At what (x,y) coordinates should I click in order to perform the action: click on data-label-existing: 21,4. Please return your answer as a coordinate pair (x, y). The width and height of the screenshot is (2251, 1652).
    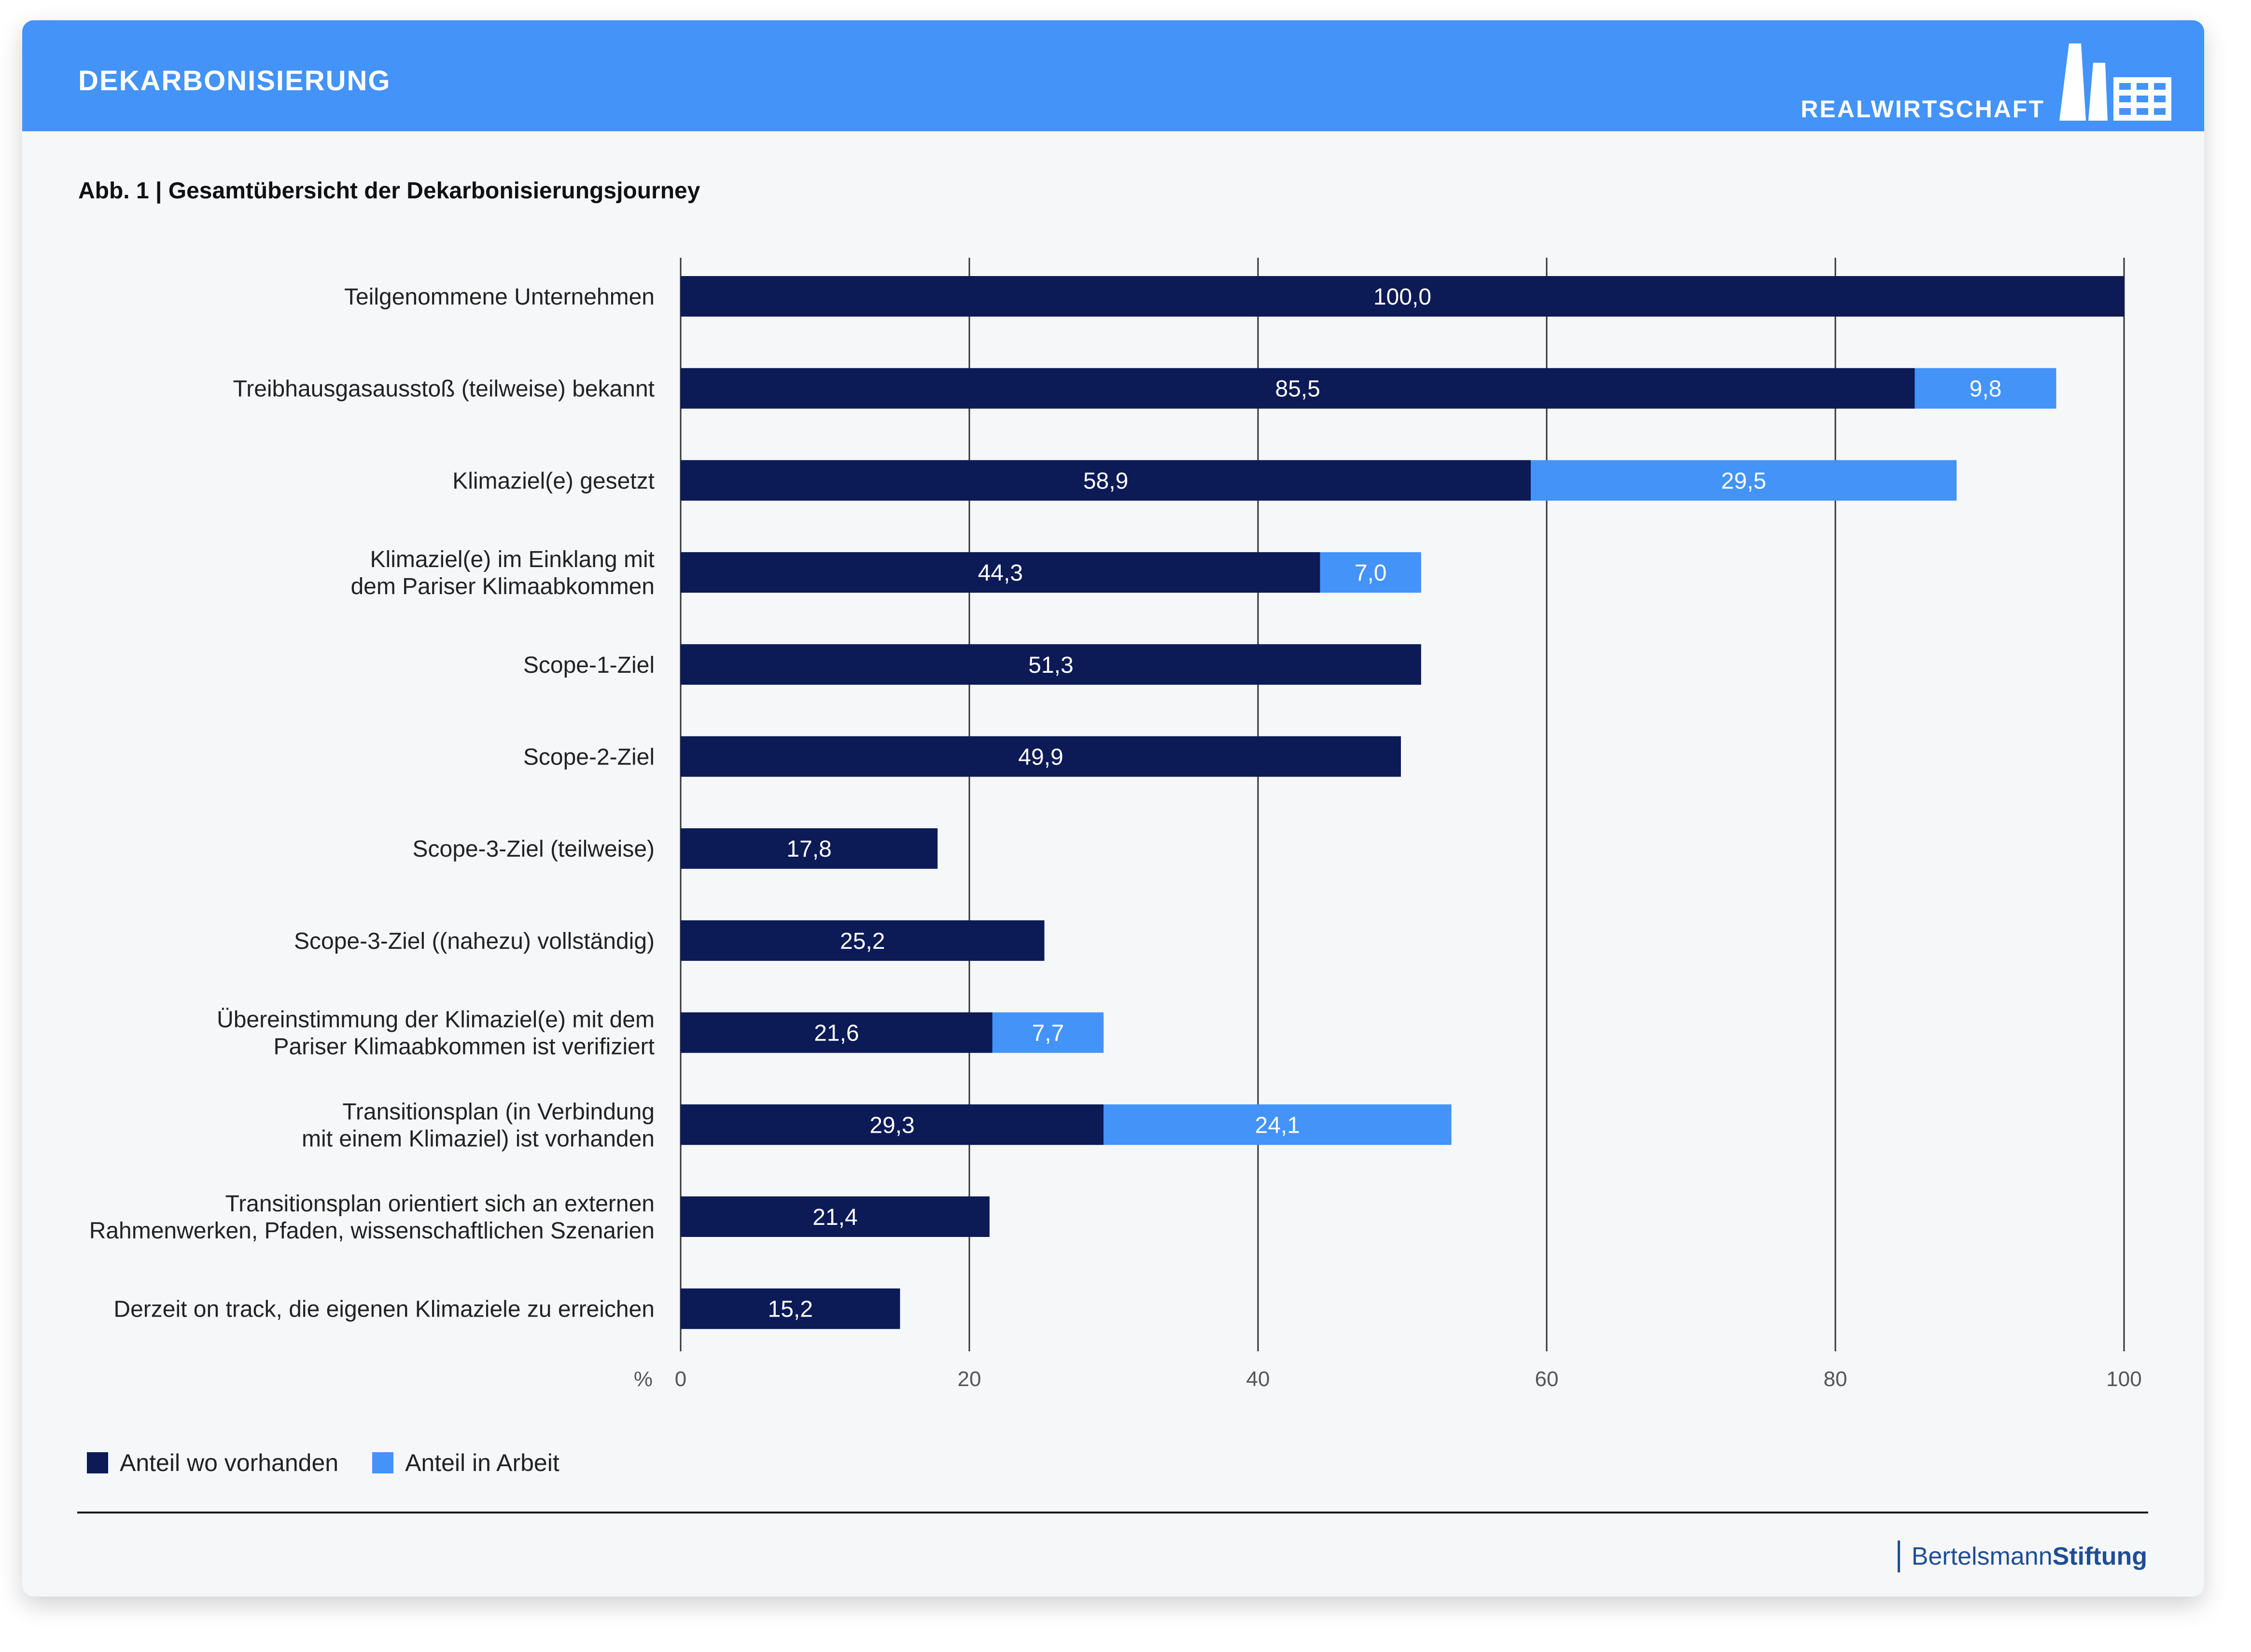
    Looking at the image, I should click on (835, 1218).